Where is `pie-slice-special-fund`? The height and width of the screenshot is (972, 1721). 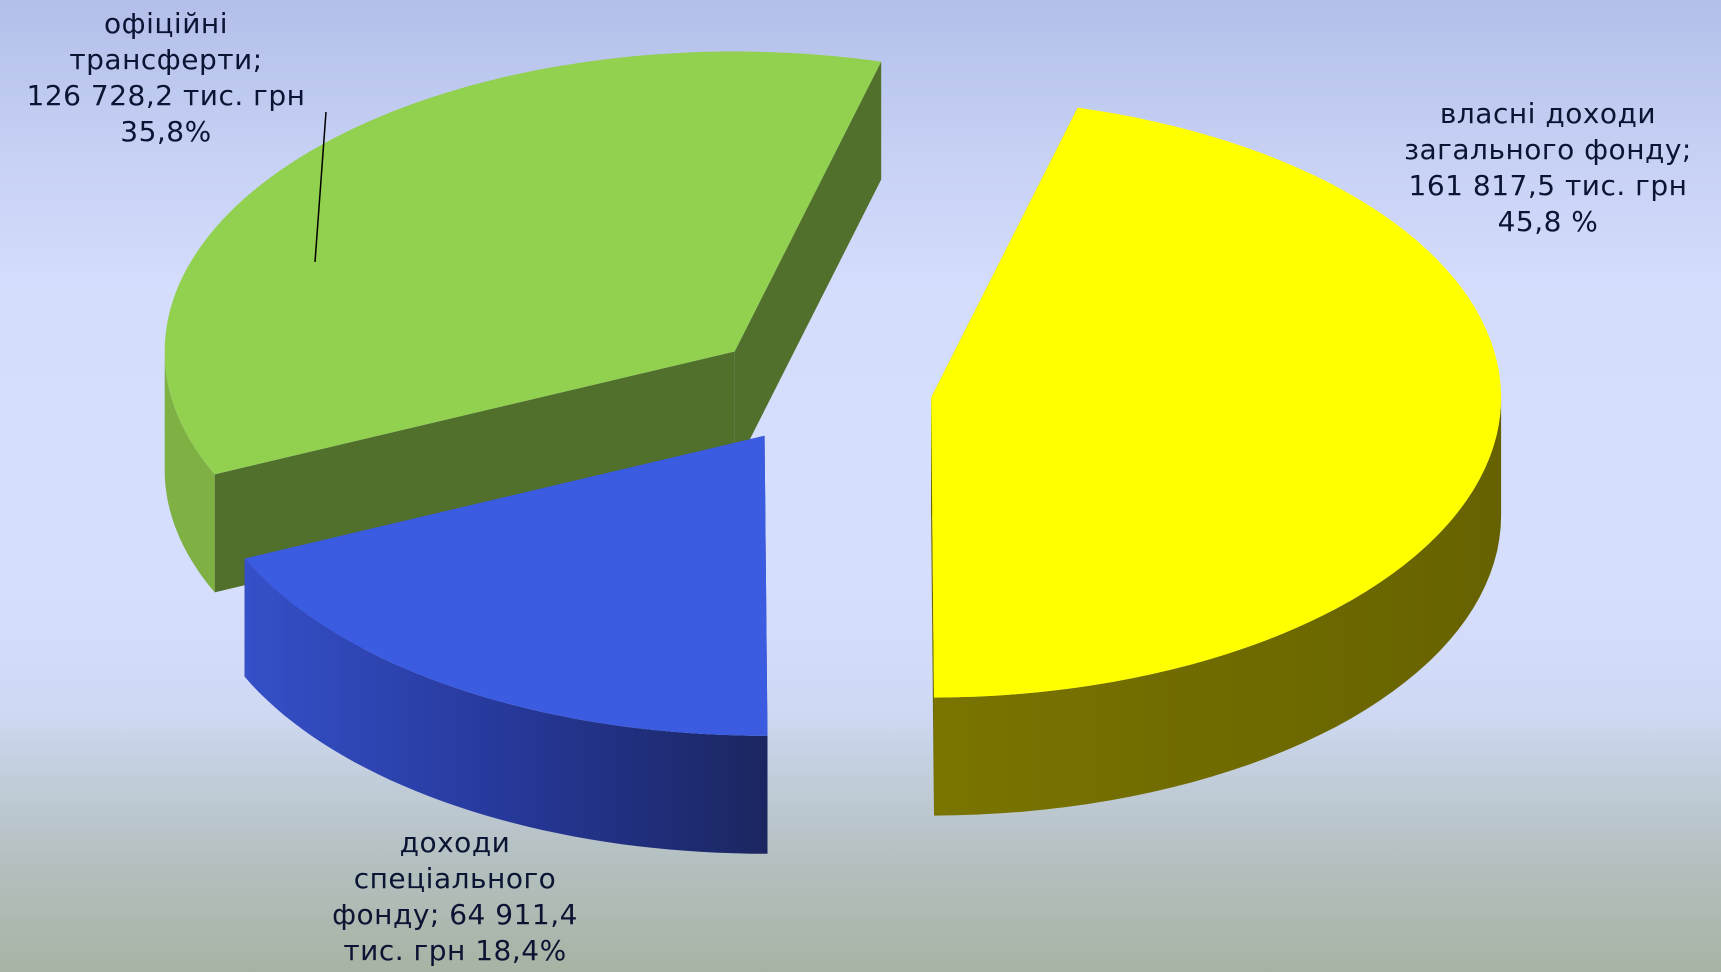
pie-slice-special-fund is located at coordinates (506, 644).